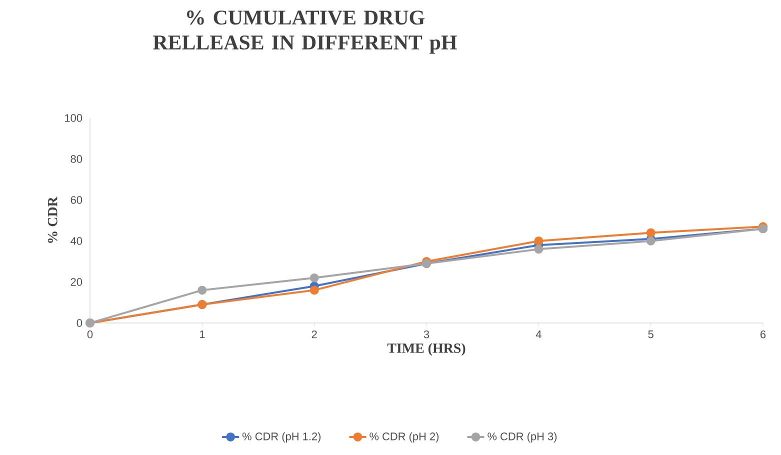 This screenshot has width=781, height=455. I want to click on x-axis-title: TIME (HRS), so click(426, 349).